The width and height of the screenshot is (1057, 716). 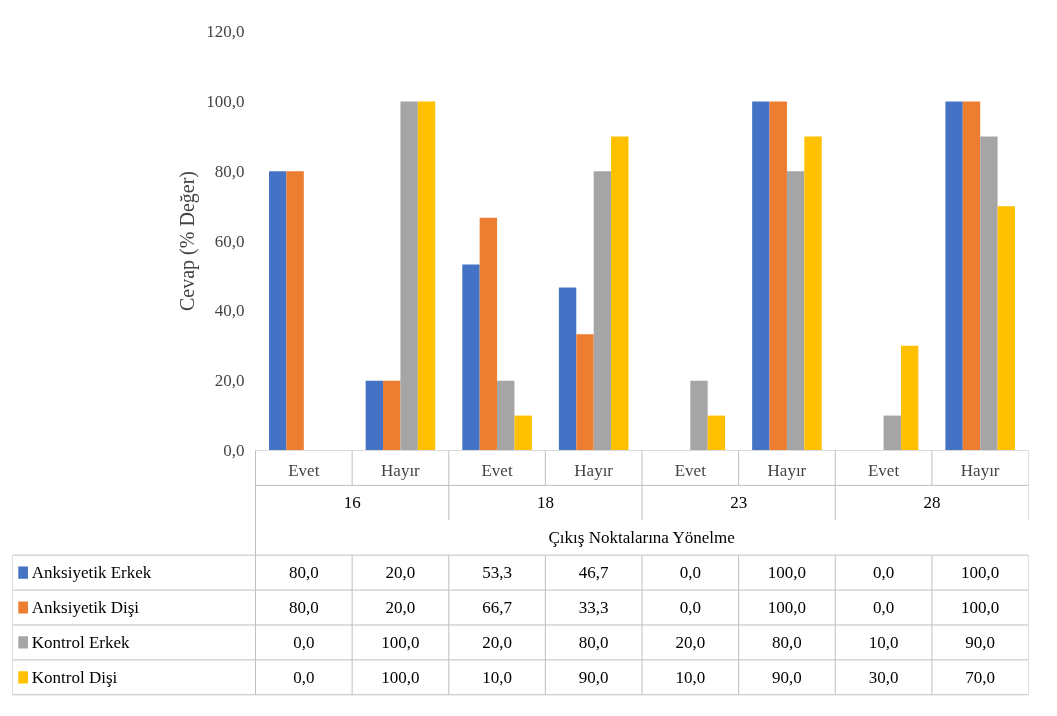 I want to click on legend-label: Kontrol Erkek, so click(x=81, y=642).